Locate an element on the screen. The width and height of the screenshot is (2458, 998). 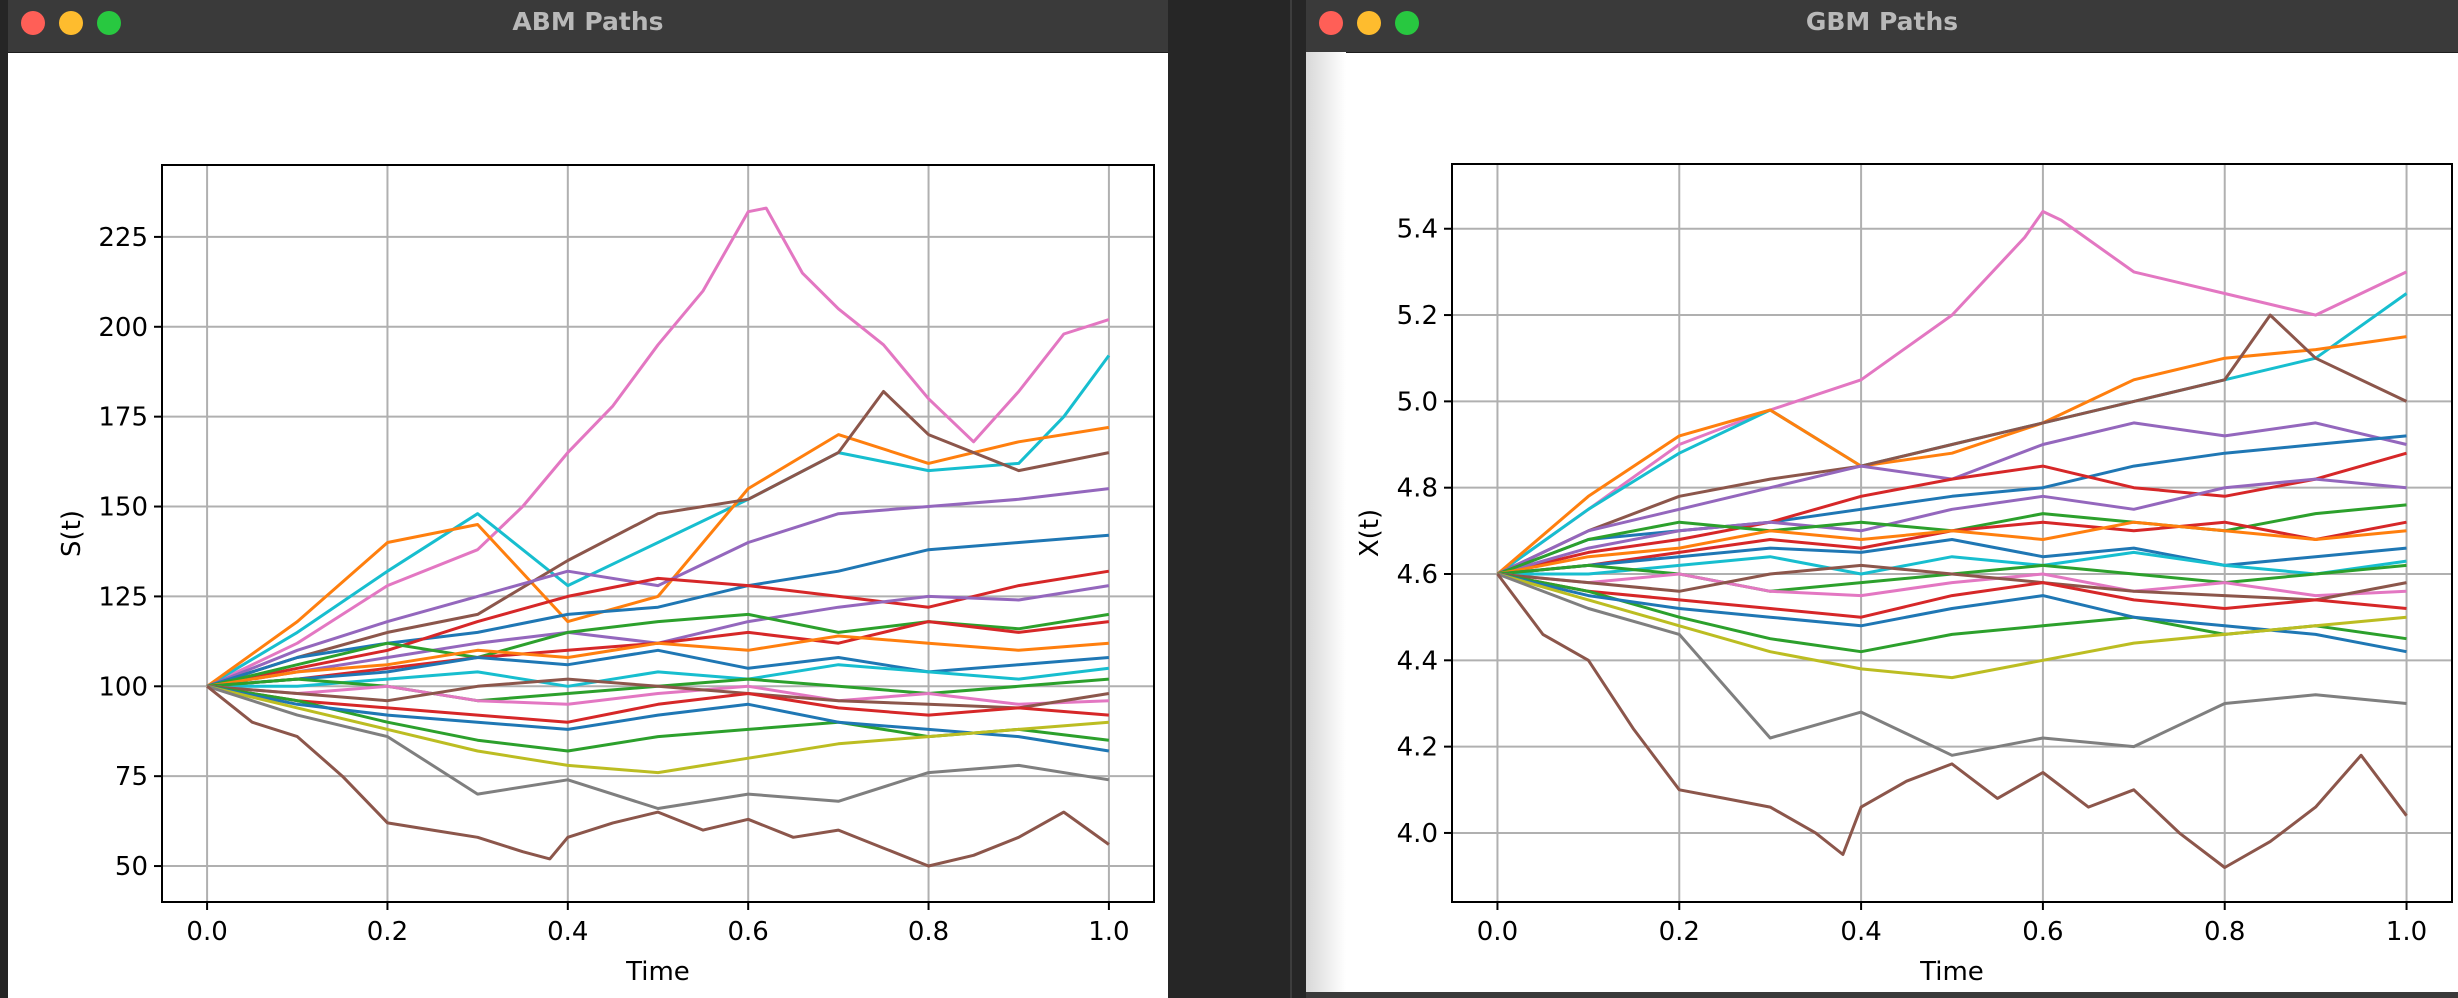
y-tick-label: 5.2 is located at coordinates (1417, 316).